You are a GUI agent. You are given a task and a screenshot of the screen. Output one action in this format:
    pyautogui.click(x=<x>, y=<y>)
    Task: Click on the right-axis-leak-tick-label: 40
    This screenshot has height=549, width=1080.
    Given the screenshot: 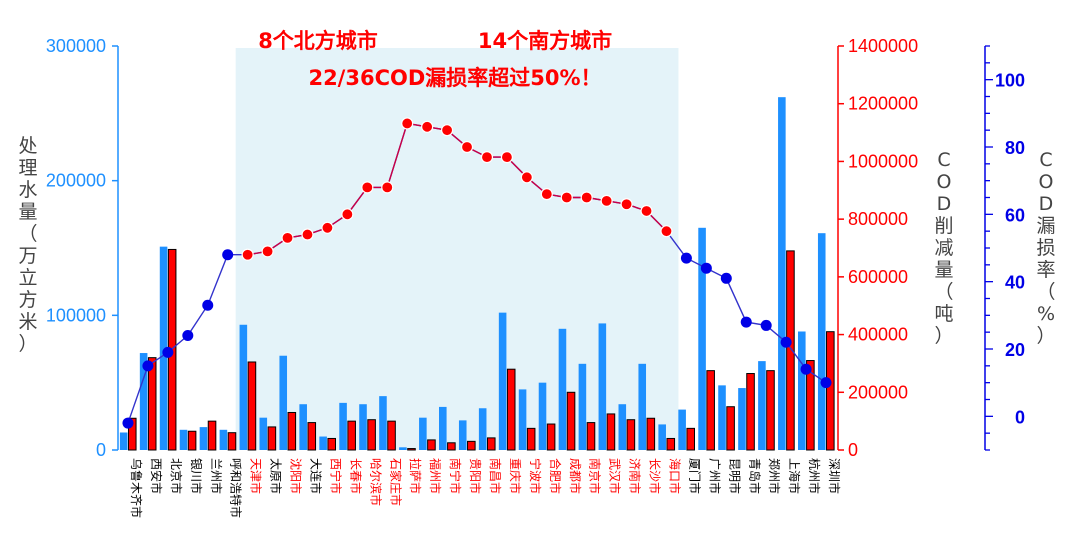 What is the action you would take?
    pyautogui.click(x=1015, y=283)
    